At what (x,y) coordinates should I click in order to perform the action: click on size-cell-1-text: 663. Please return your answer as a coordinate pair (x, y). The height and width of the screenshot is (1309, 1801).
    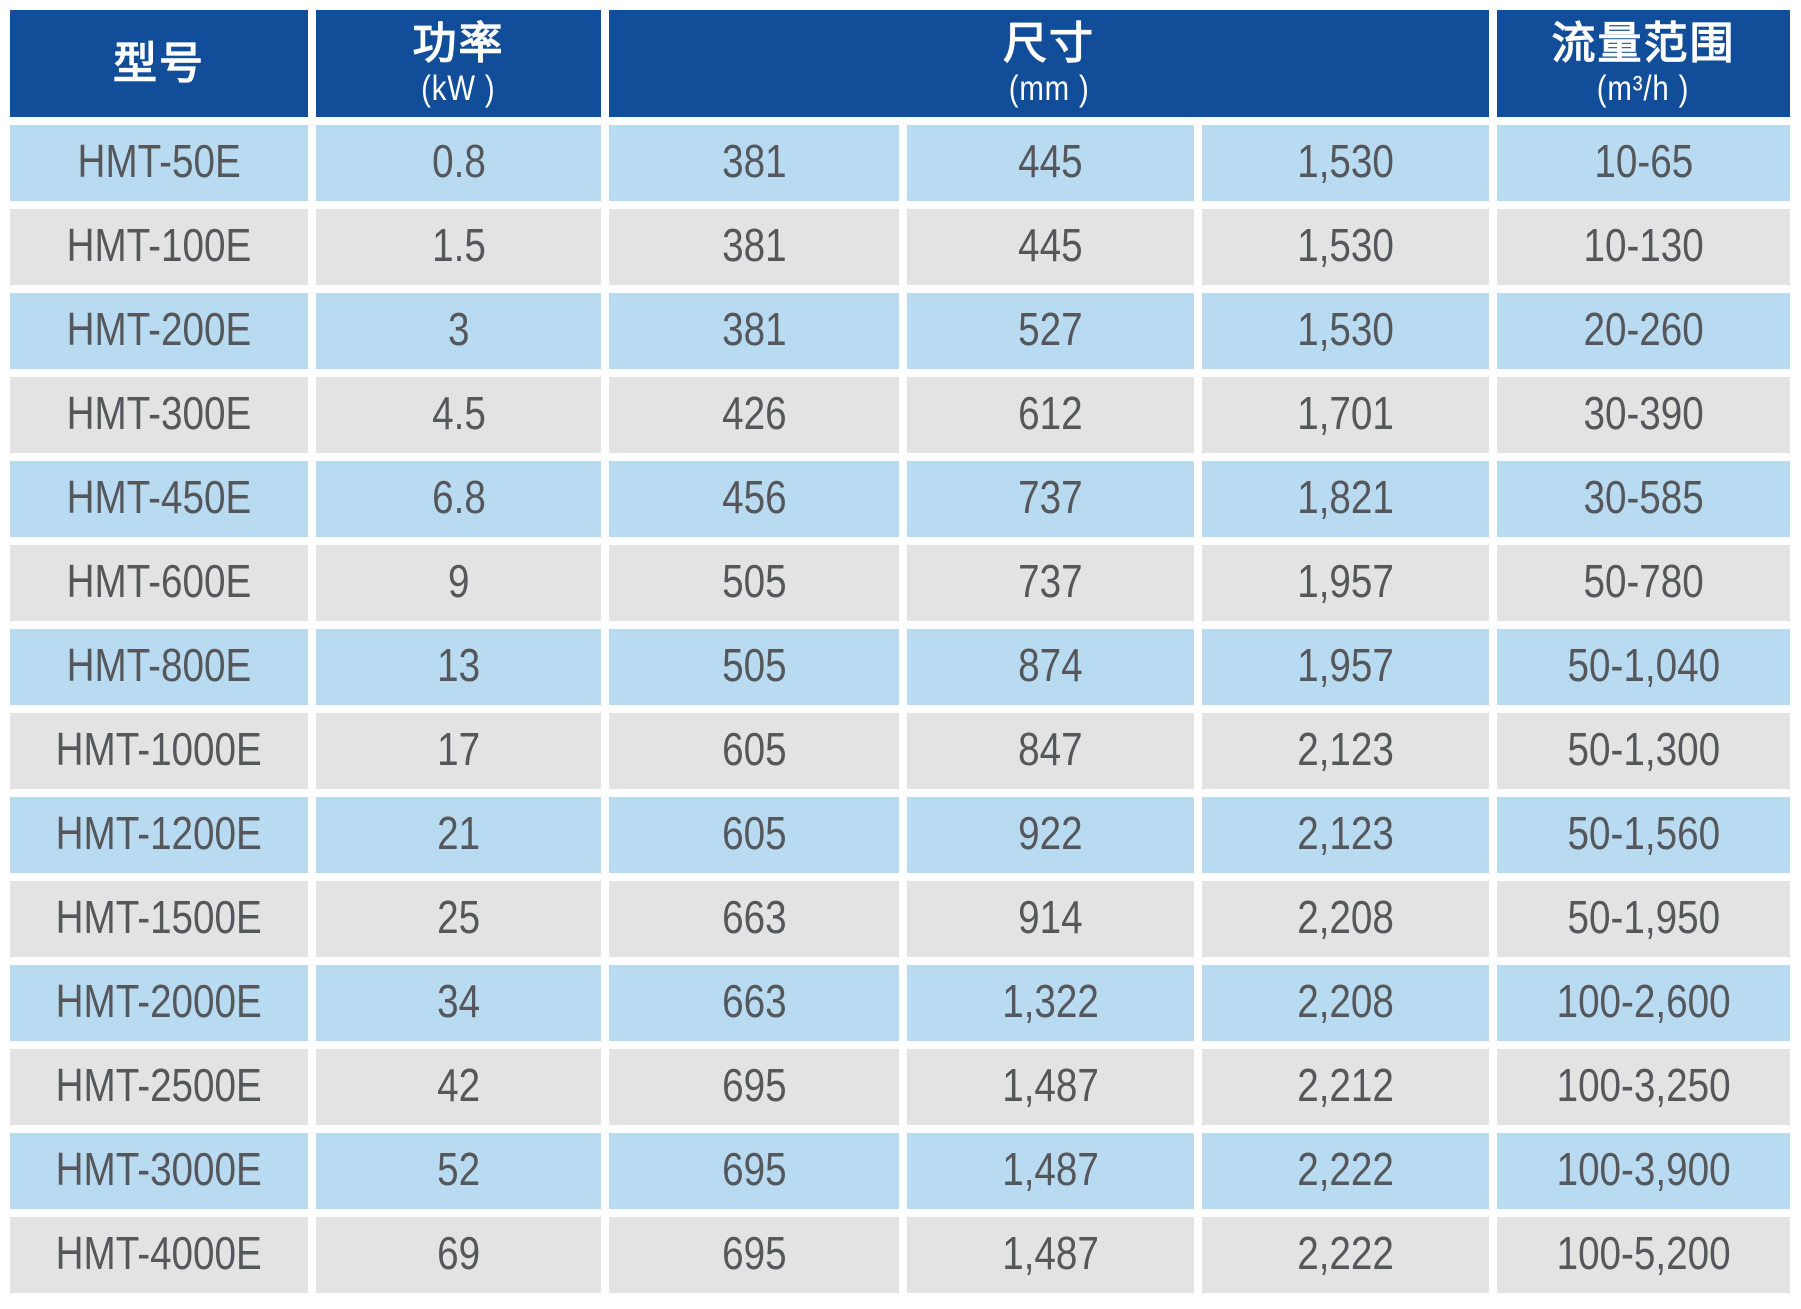
    Looking at the image, I should click on (754, 917).